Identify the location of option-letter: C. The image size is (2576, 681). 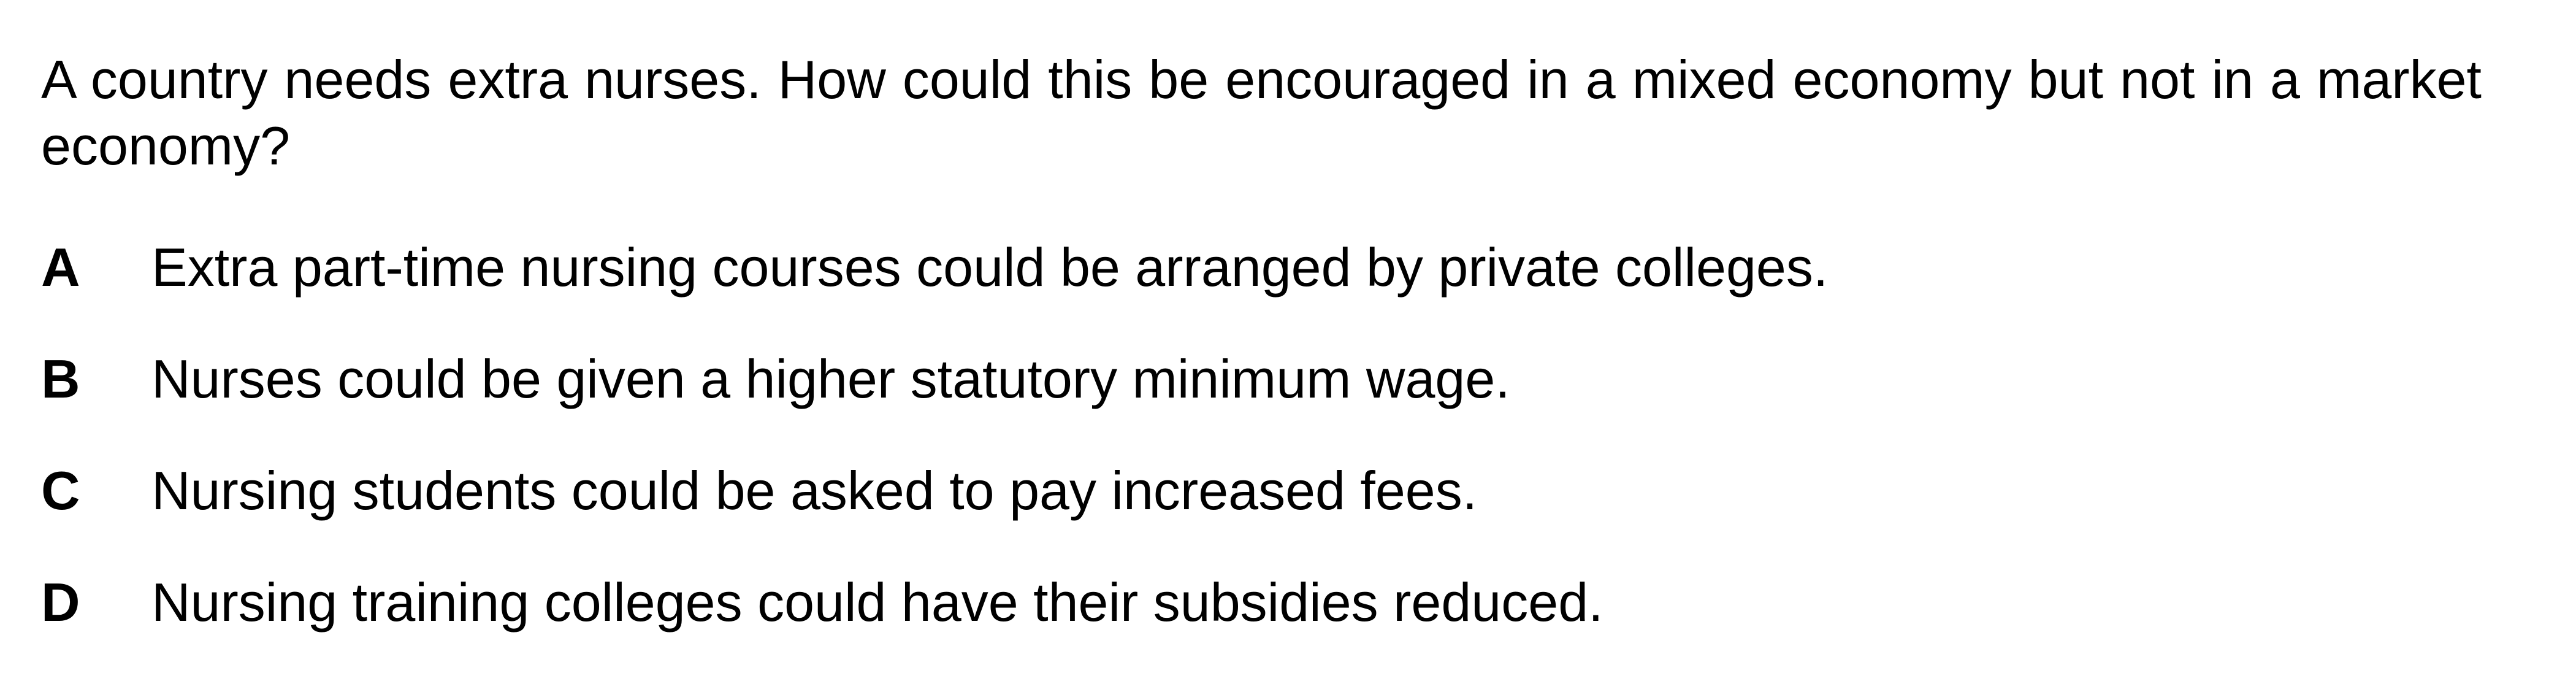
(60, 490).